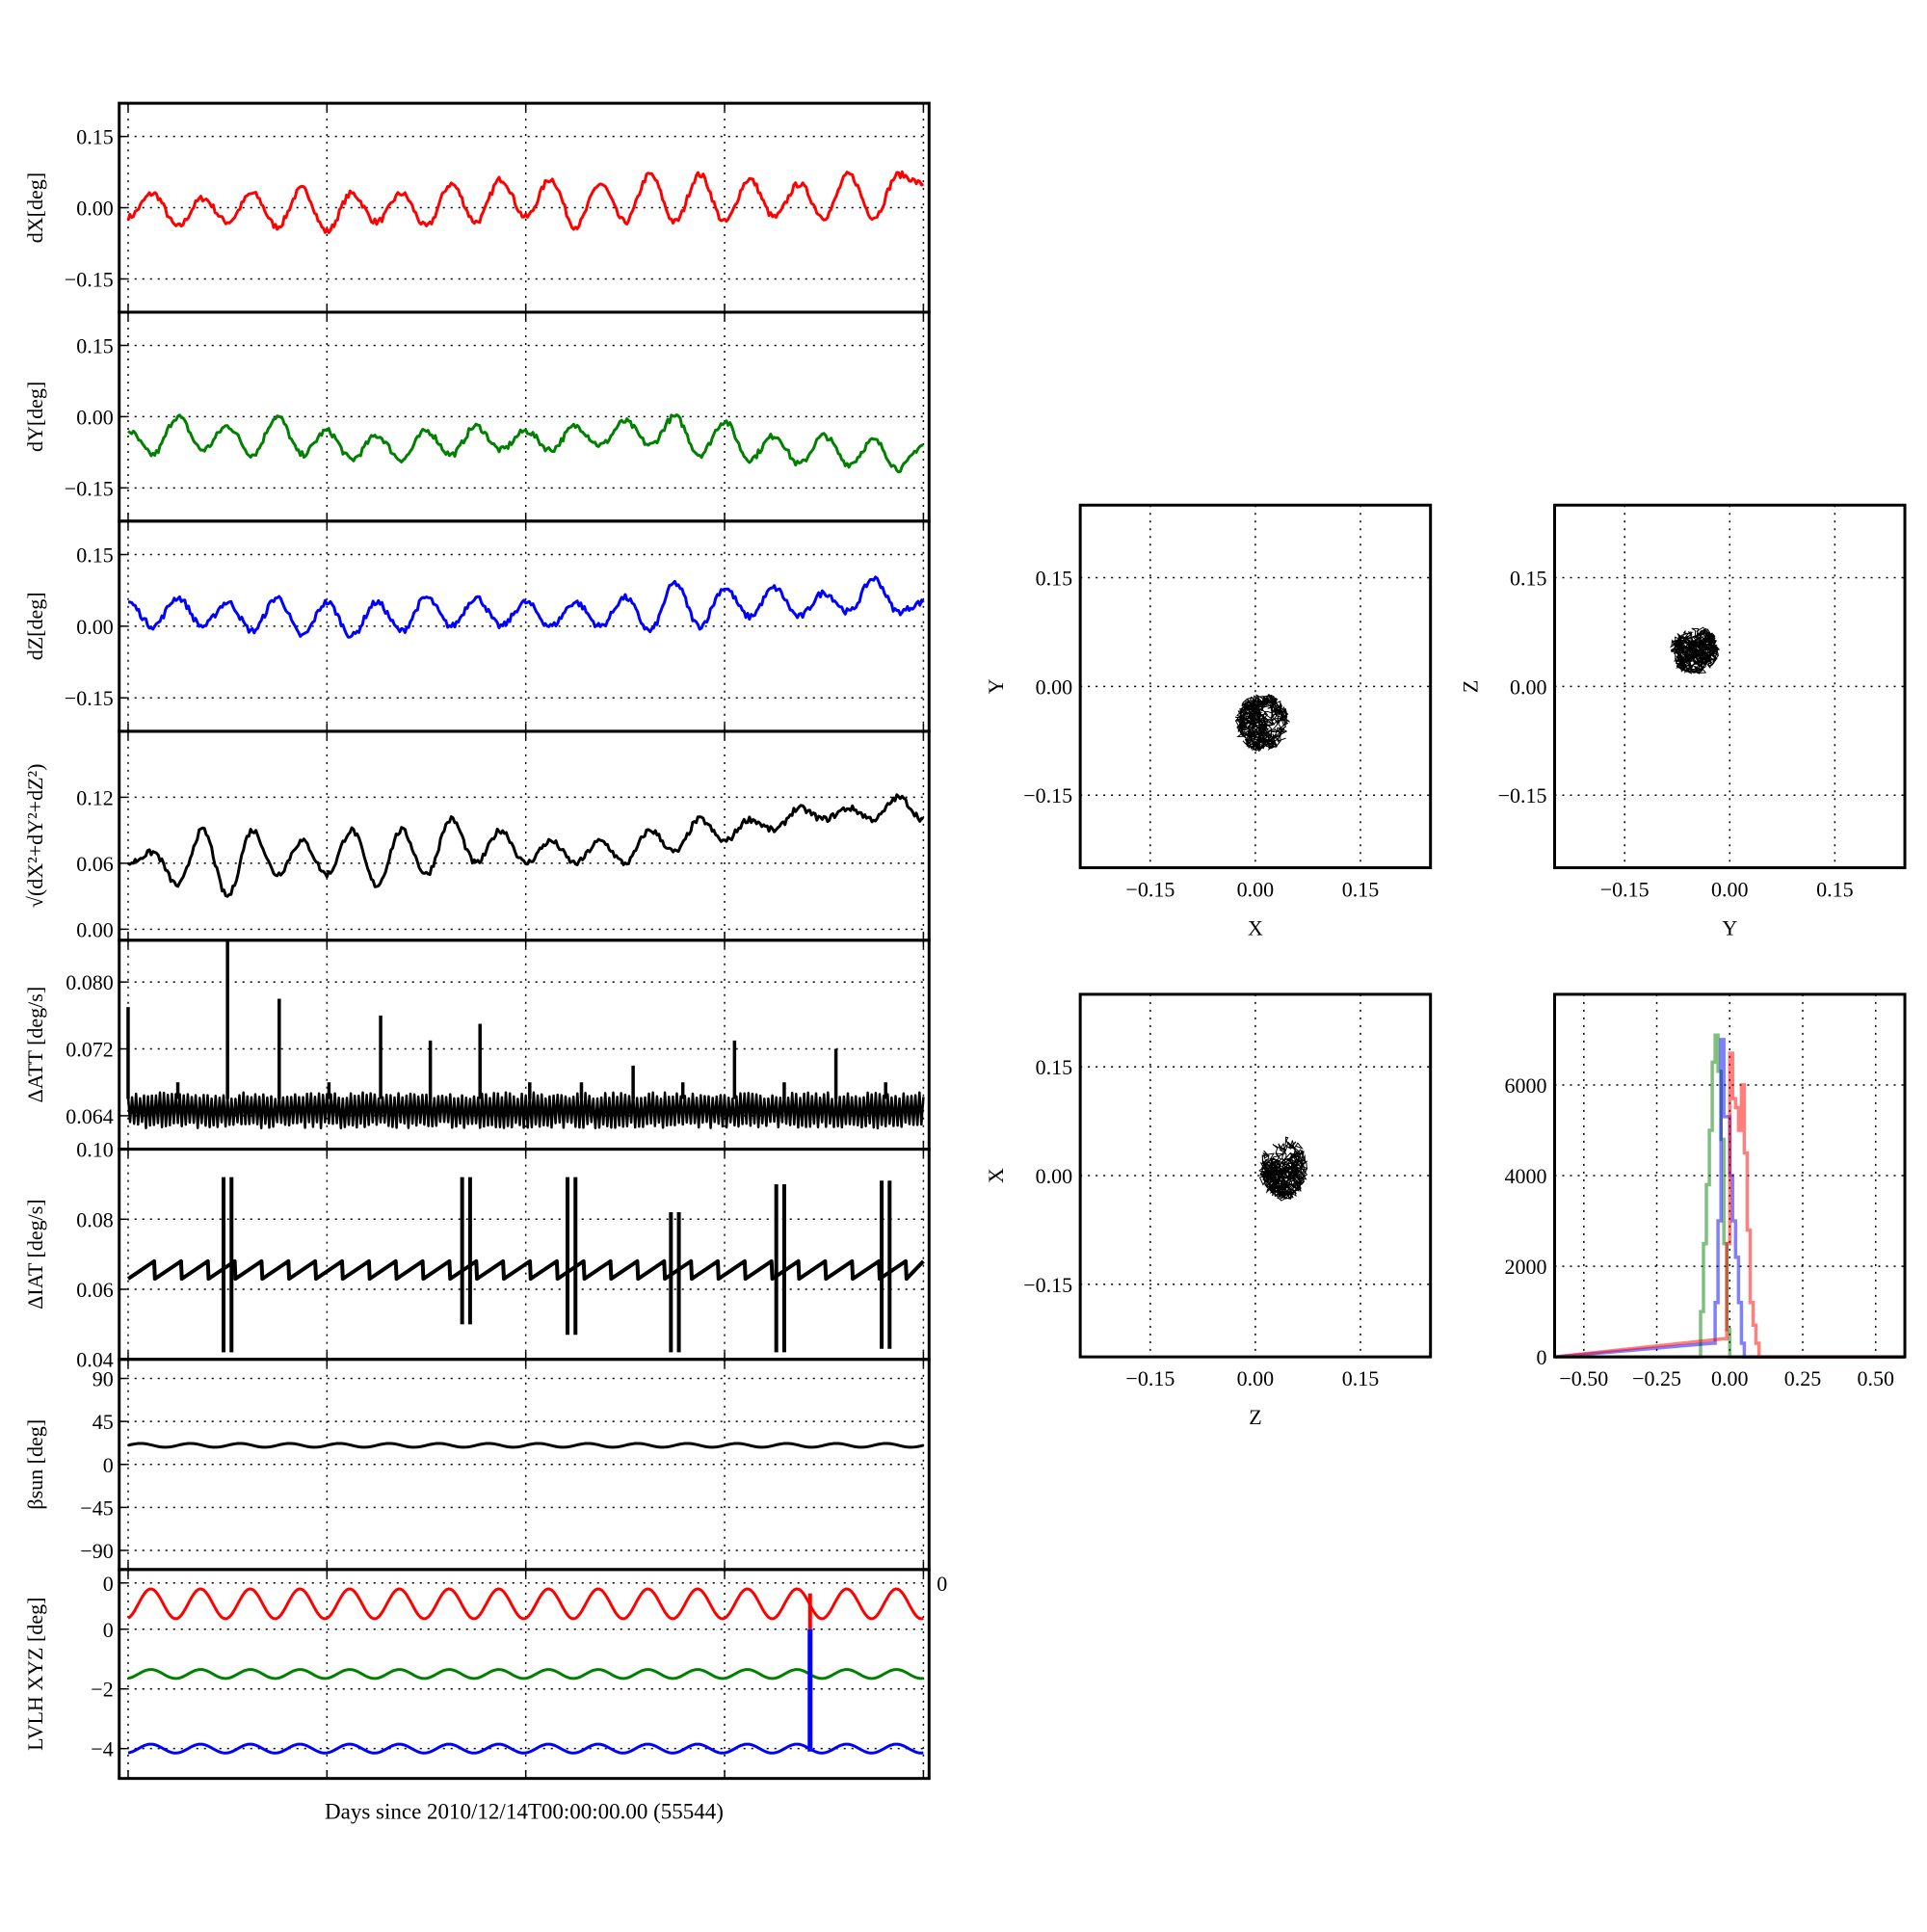  Describe the element at coordinates (526, 607) in the screenshot. I see `series-line-dz` at that location.